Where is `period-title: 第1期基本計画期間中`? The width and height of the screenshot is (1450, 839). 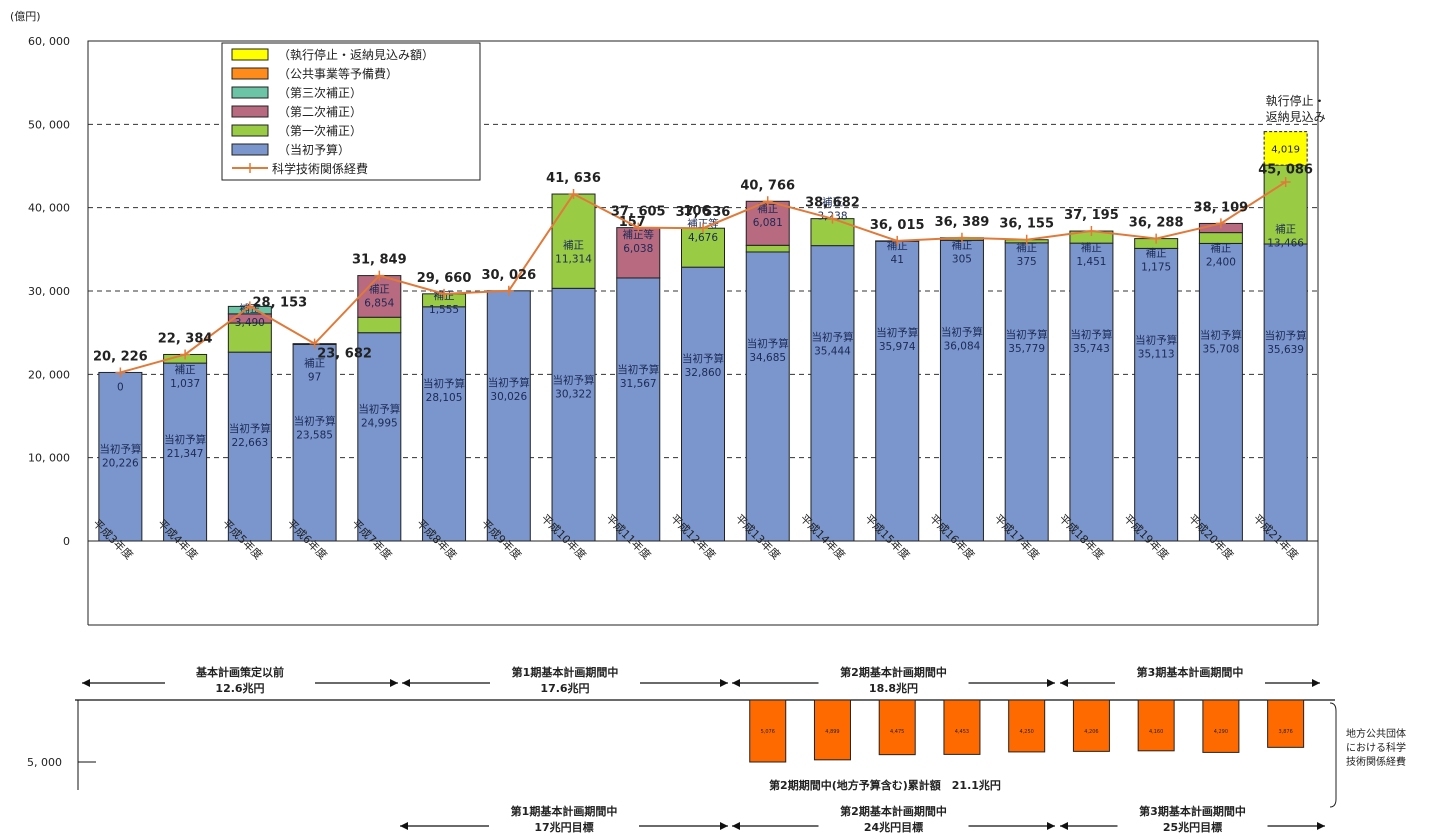 period-title: 第1期基本計画期間中 is located at coordinates (565, 672).